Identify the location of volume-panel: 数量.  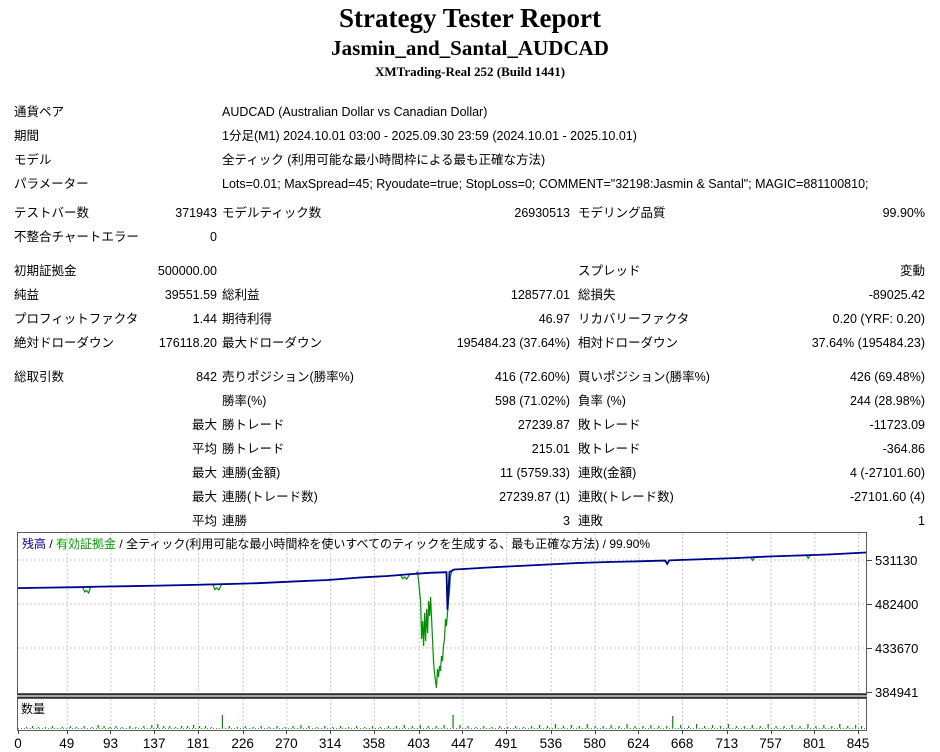
(442, 714).